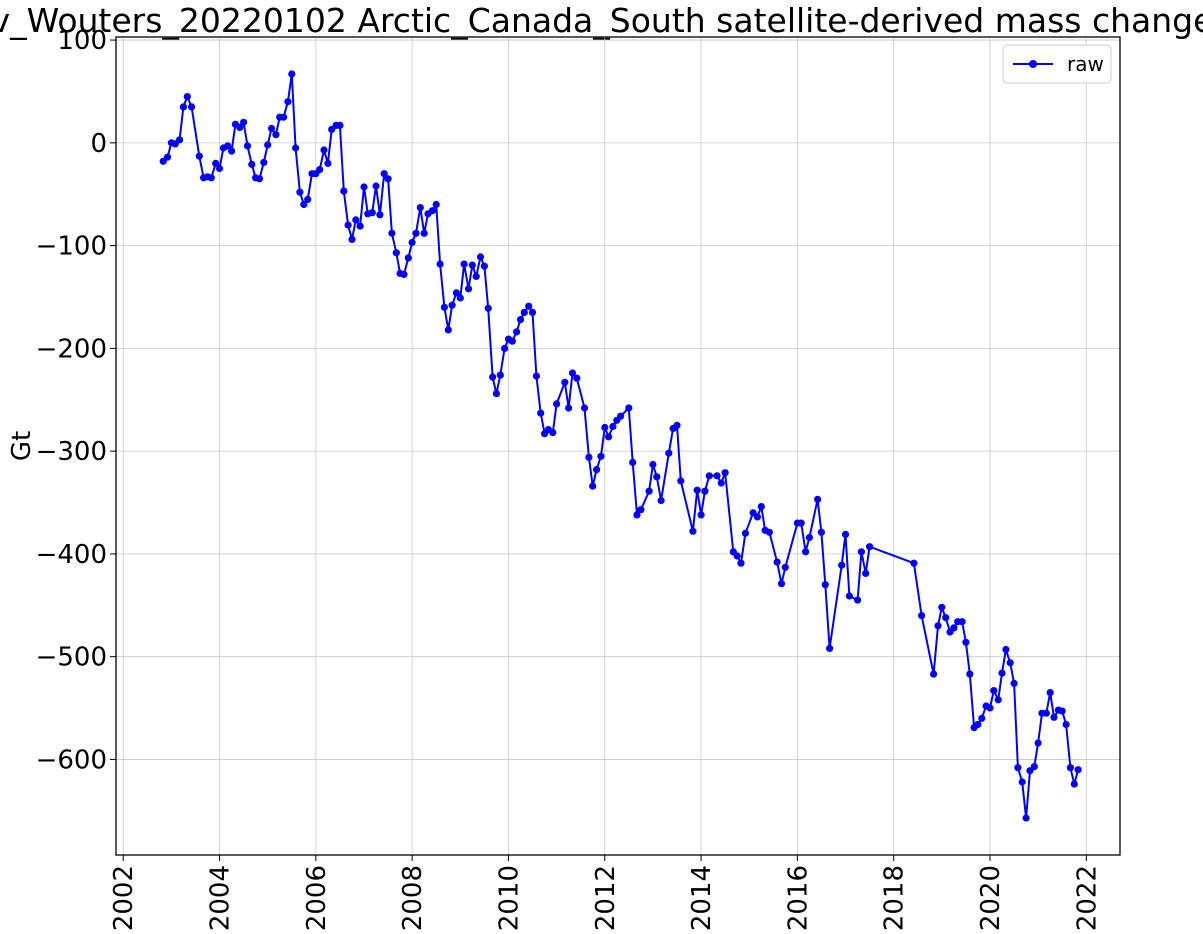 This screenshot has width=1203, height=934. What do you see at coordinates (76, 400) in the screenshot?
I see `y-axis: 100 0 −100 −200 −300 −400 −500 −600` at bounding box center [76, 400].